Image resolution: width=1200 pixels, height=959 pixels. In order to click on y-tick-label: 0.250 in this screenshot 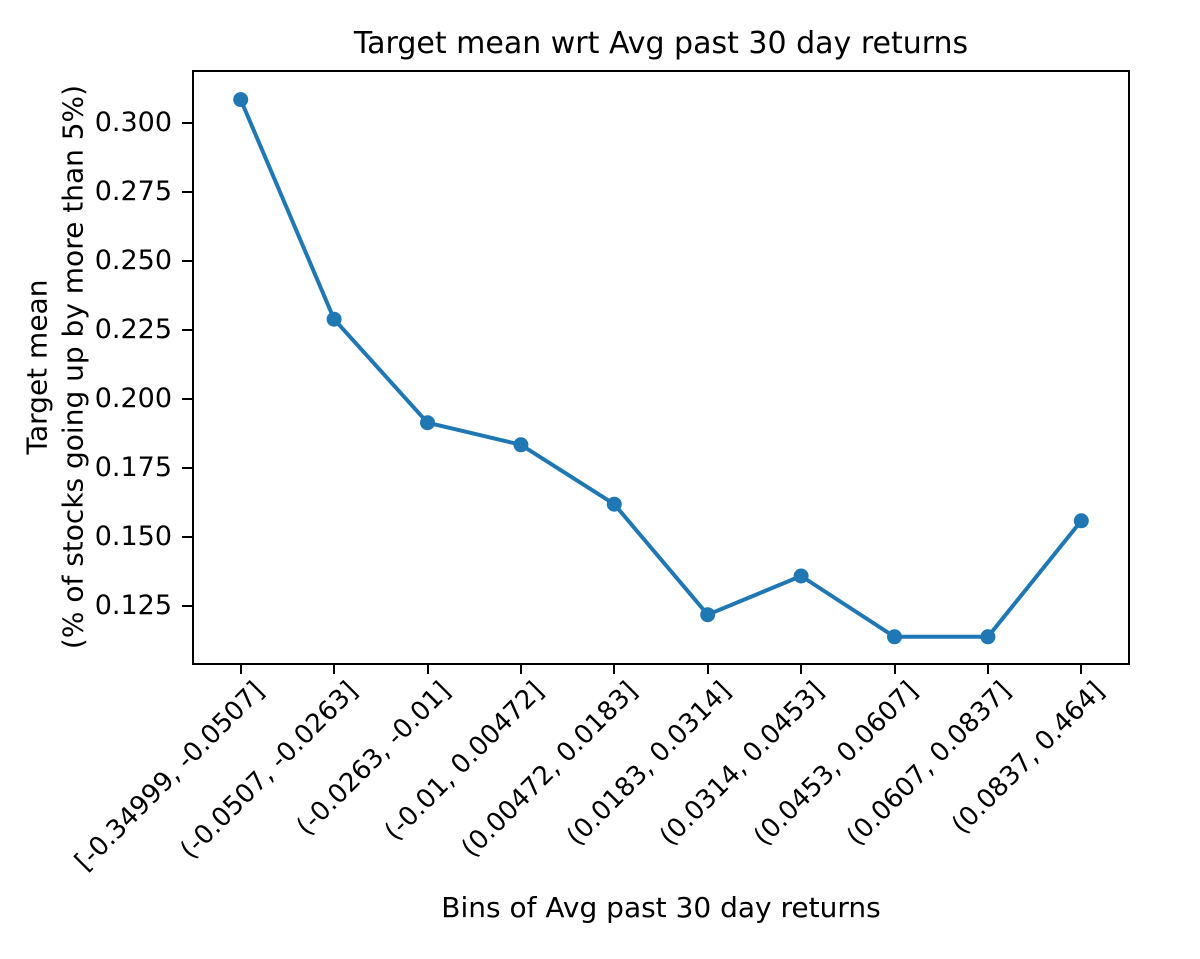, I will do `click(133, 261)`.